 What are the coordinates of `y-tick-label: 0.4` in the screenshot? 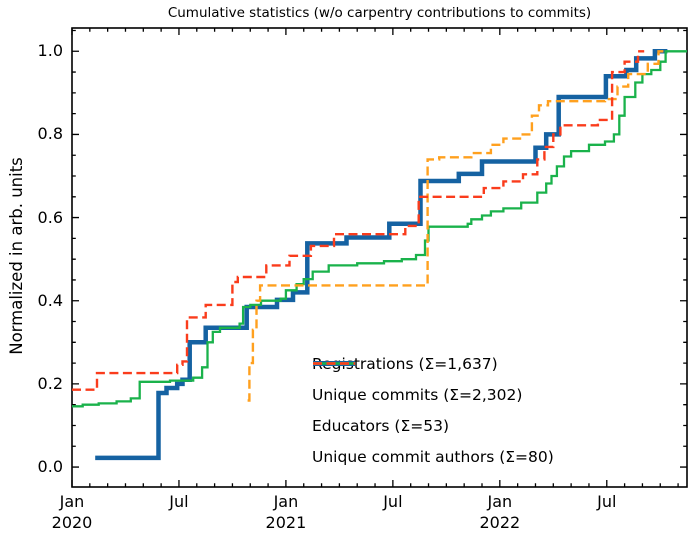 It's located at (50, 300).